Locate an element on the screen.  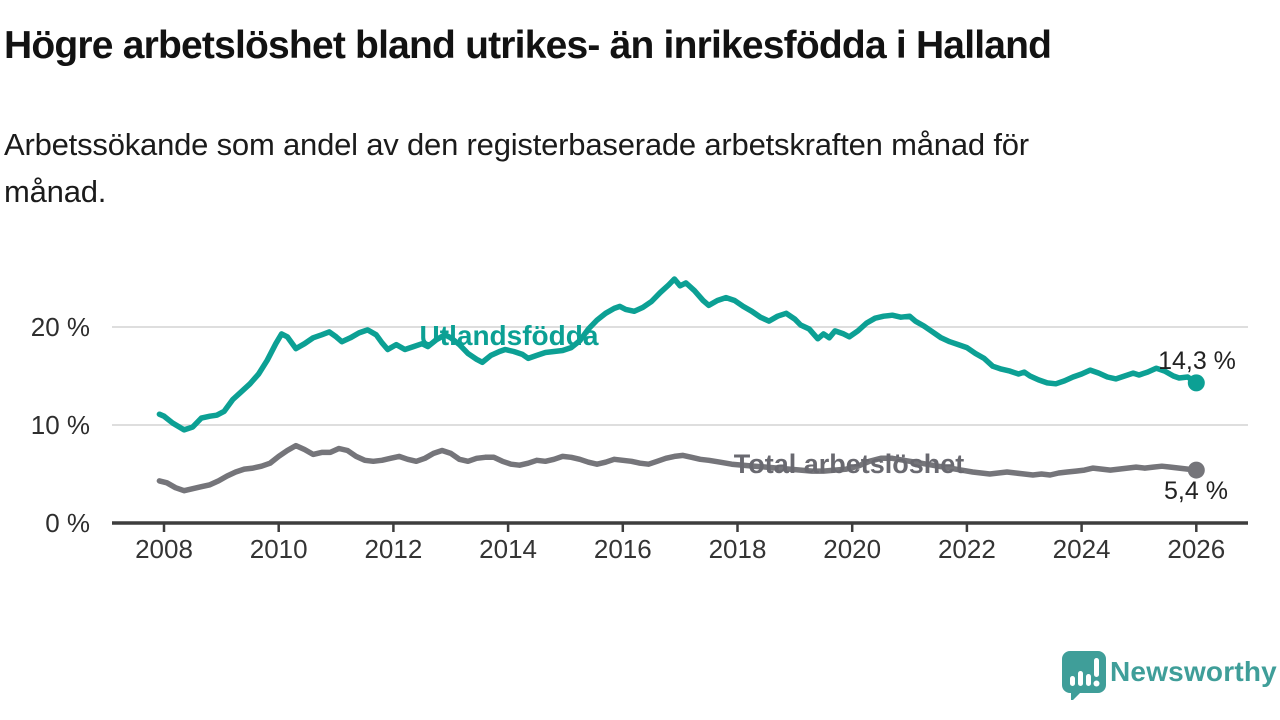
y-tick-label-20: 20 % is located at coordinates (60, 327).